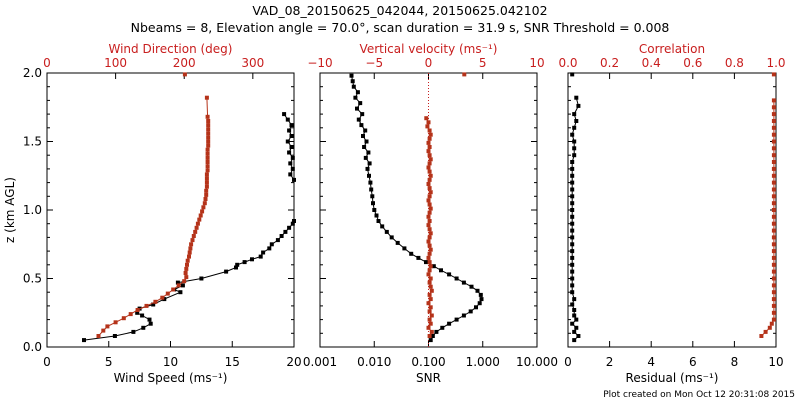 This screenshot has width=800, height=405. What do you see at coordinates (171, 378) in the screenshot?
I see `wind-bottom-axis-label: Wind Speed (ms⁻¹)` at bounding box center [171, 378].